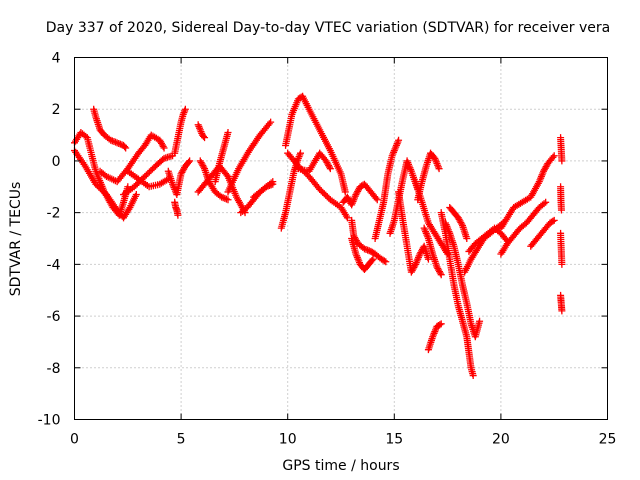  What do you see at coordinates (314, 162) in the screenshot?
I see `series-track-t` at bounding box center [314, 162].